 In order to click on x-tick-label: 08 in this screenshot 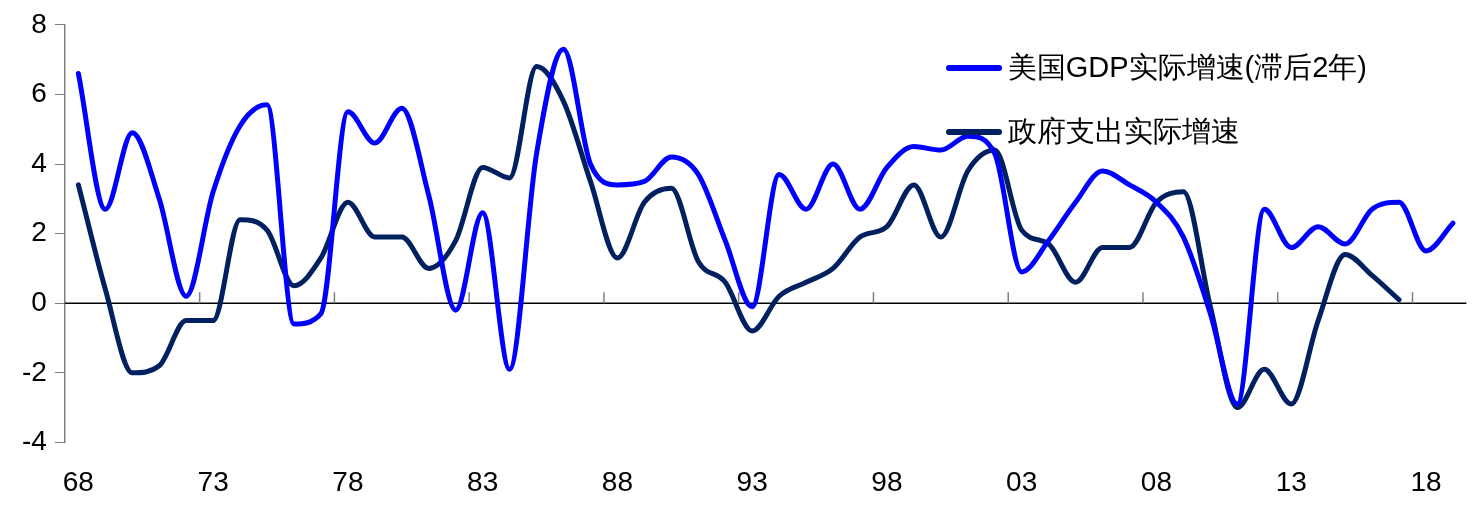, I will do `click(1156, 481)`.